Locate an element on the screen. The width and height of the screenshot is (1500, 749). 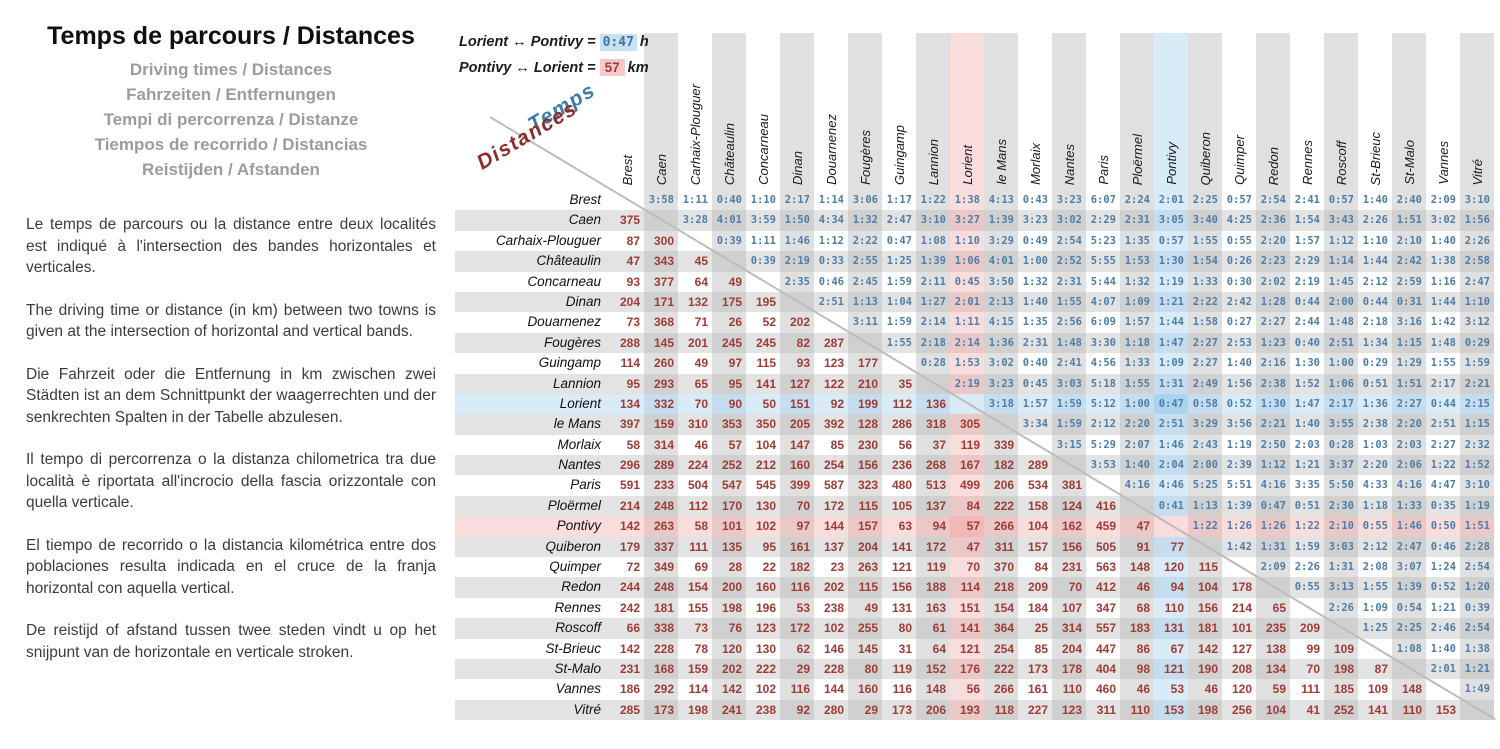
distance-cell: 138 is located at coordinates (1273, 648).